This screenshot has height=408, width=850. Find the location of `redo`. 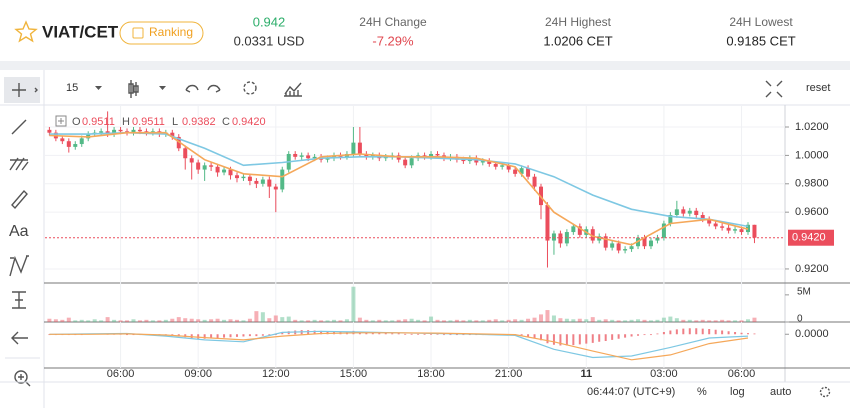

redo is located at coordinates (214, 88).